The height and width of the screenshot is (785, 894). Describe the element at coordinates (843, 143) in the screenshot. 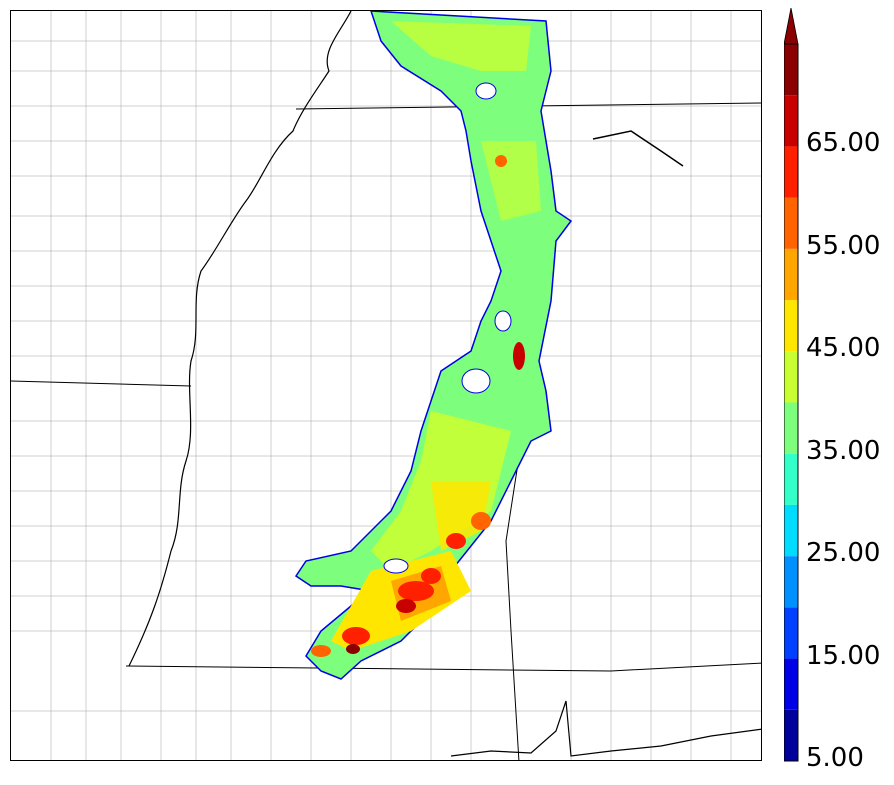

I see `colorbar-tick-label: 65.00` at that location.